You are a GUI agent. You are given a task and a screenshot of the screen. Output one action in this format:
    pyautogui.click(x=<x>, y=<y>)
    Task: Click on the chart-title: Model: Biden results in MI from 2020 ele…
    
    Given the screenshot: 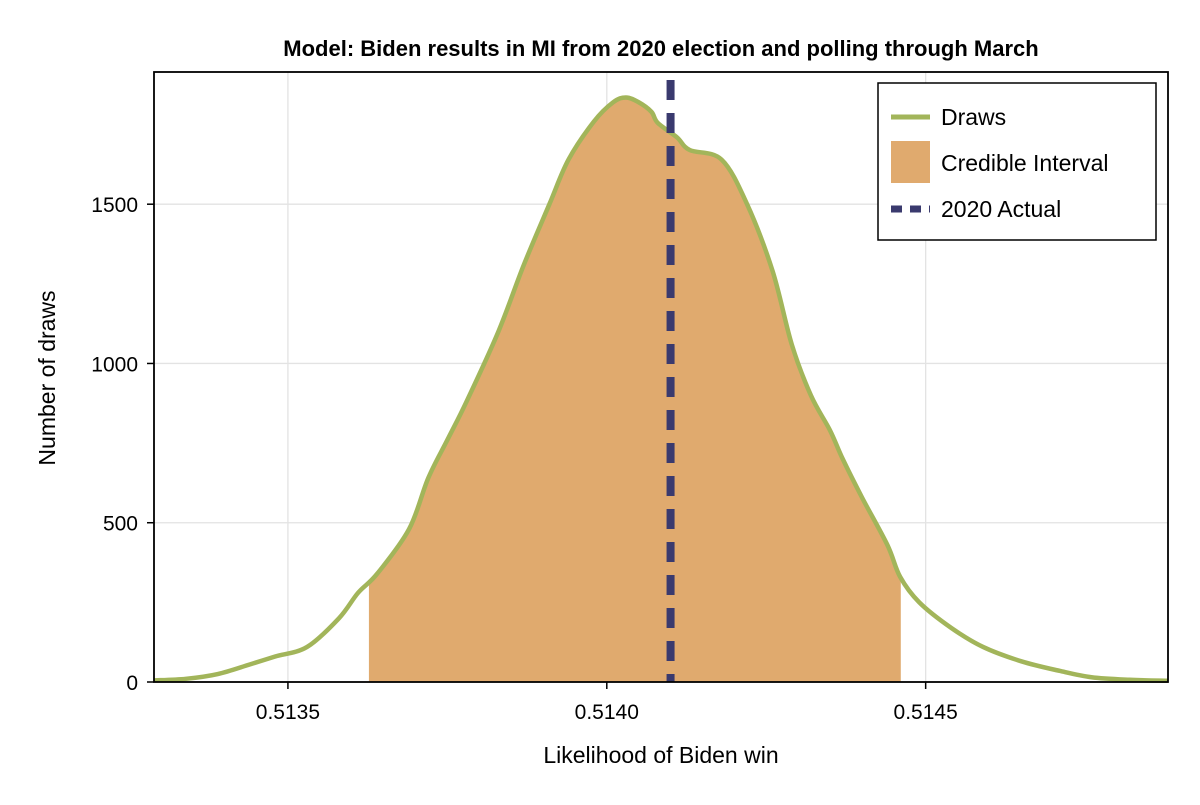 What is the action you would take?
    pyautogui.click(x=660, y=48)
    